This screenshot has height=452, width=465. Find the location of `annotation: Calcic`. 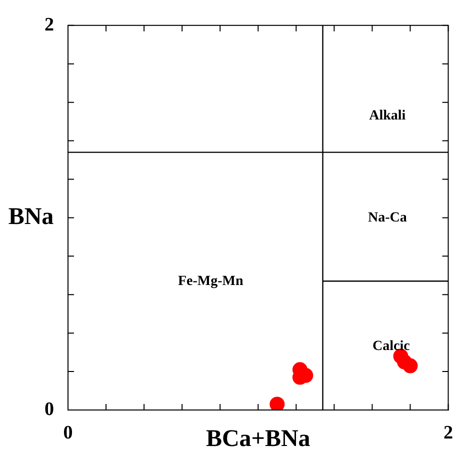

annotation: Calcic is located at coordinates (391, 346).